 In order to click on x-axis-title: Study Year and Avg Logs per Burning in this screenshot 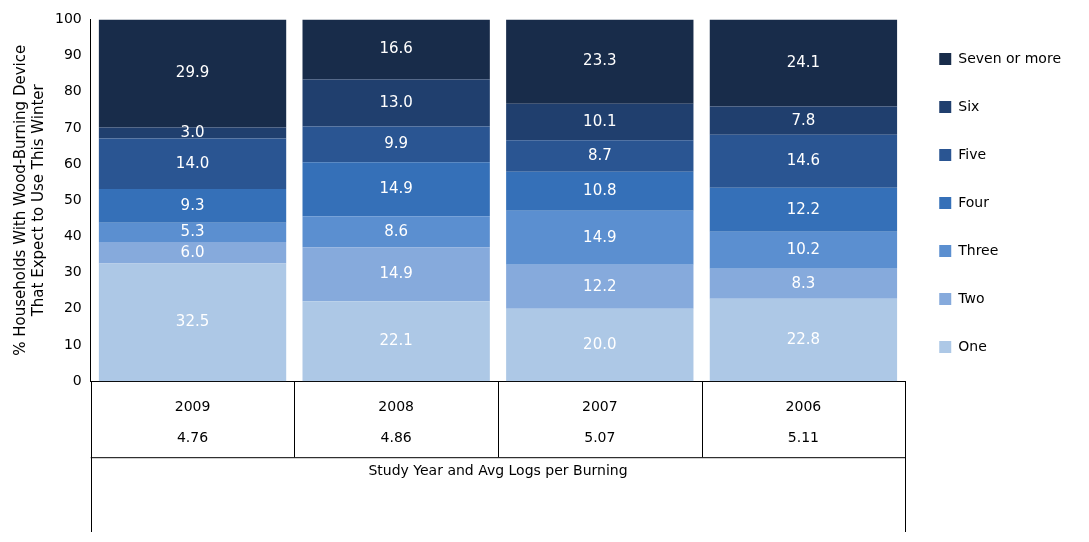, I will do `click(498, 469)`.